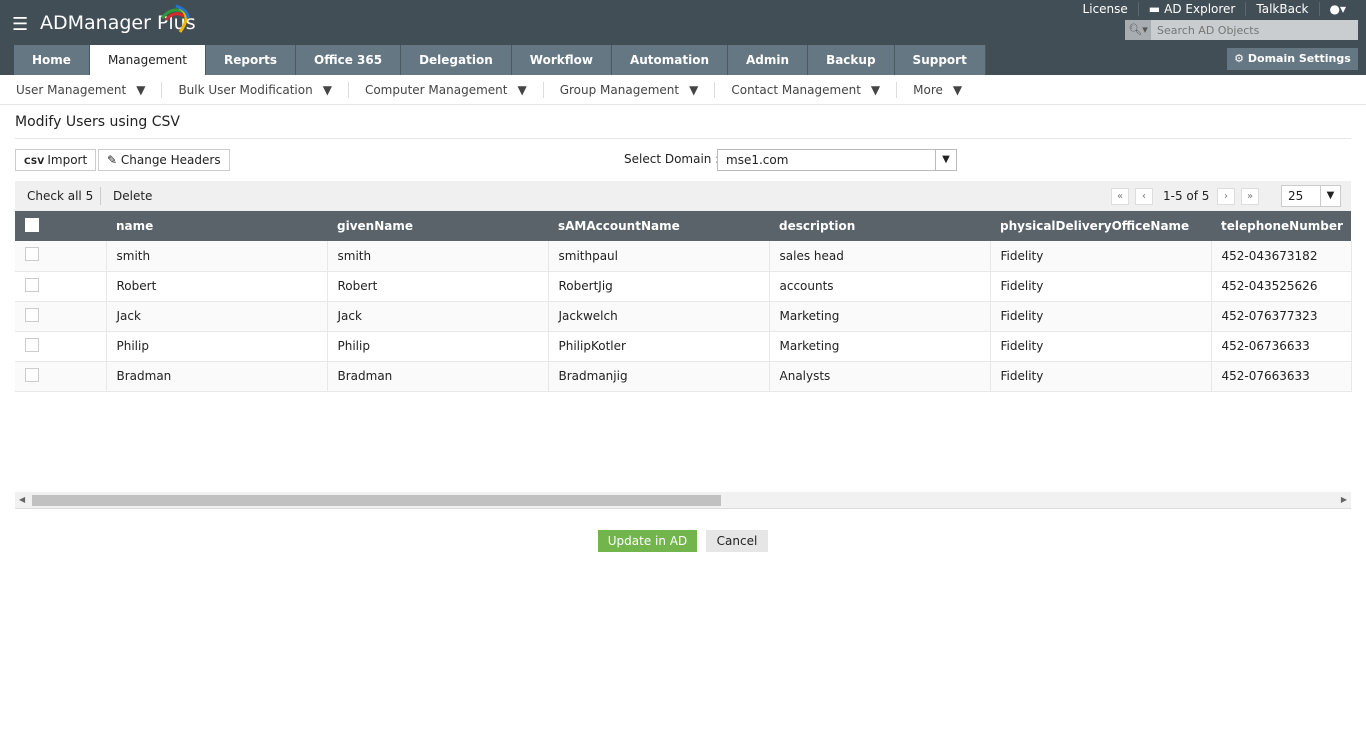 The image size is (1366, 730). I want to click on column-header: sAMAccountName, so click(658, 226).